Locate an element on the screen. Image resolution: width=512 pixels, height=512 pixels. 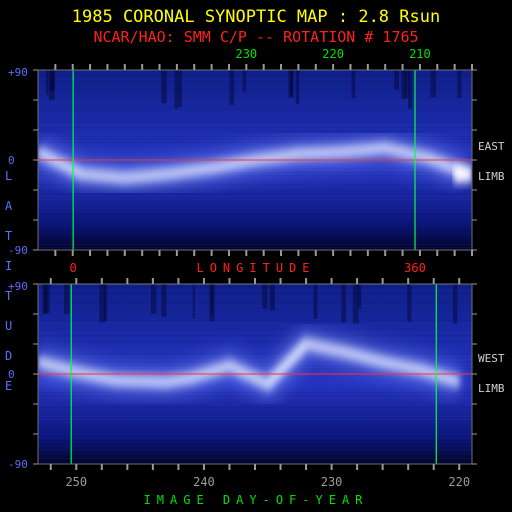
west-lat-tick-top: +90 is located at coordinates (18, 286).